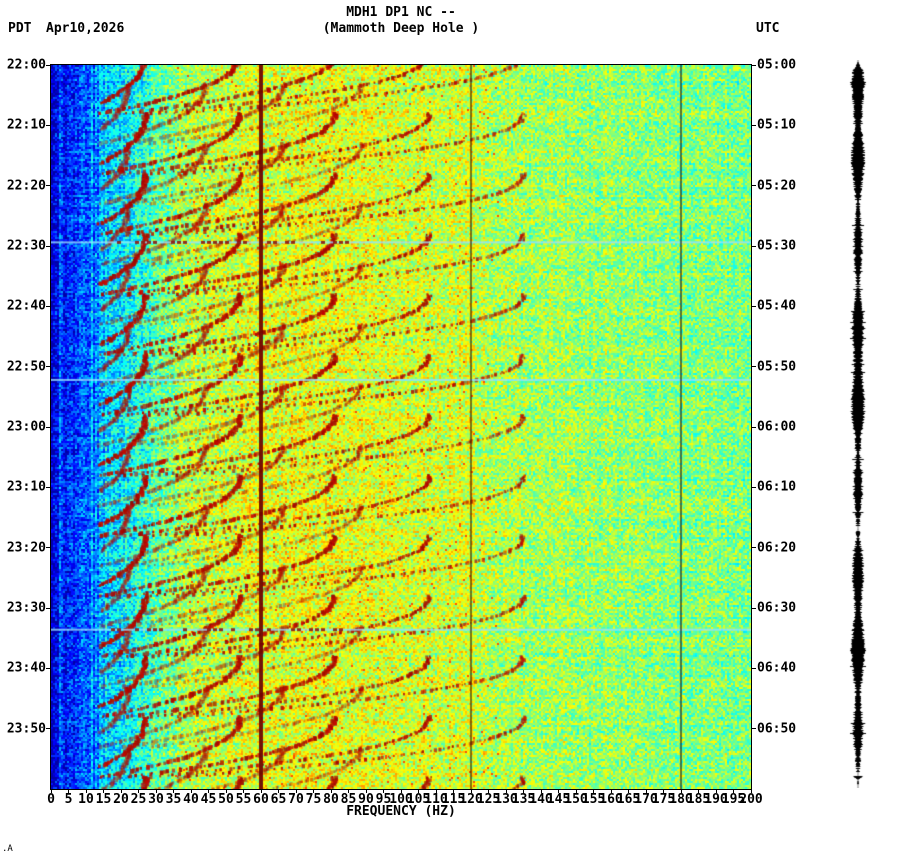  What do you see at coordinates (26, 427) in the screenshot?
I see `y-tick-label-pdt: 23:00` at bounding box center [26, 427].